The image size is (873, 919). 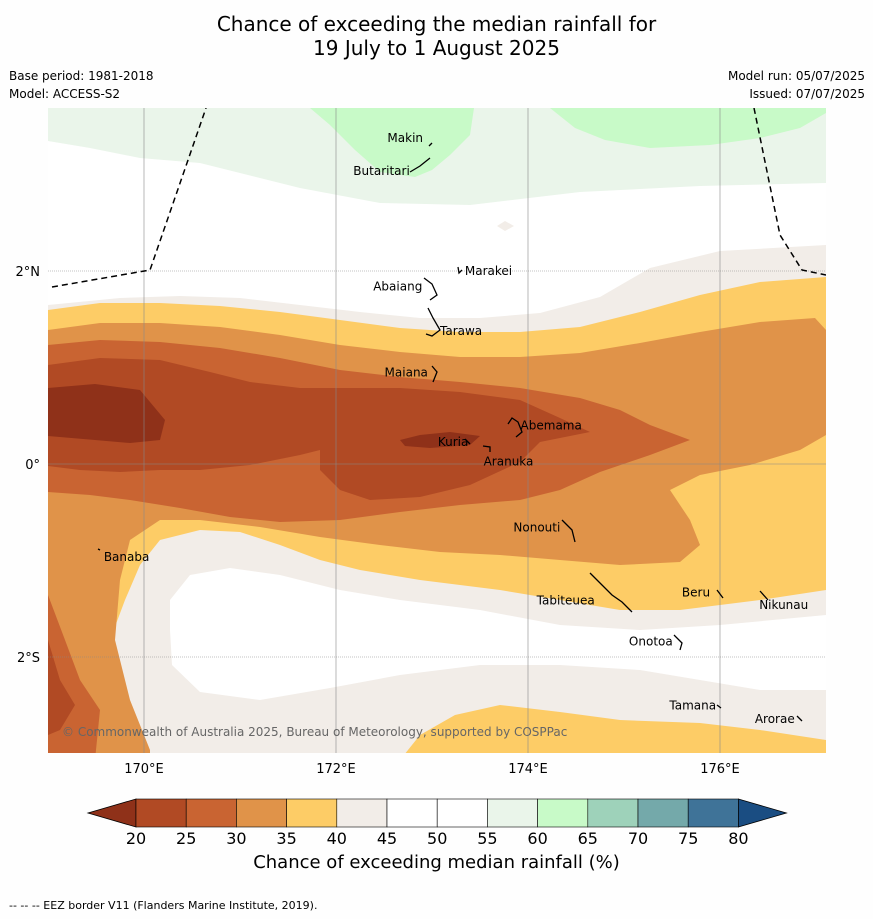 What do you see at coordinates (696, 592) in the screenshot?
I see `place-label-beru: Beru` at bounding box center [696, 592].